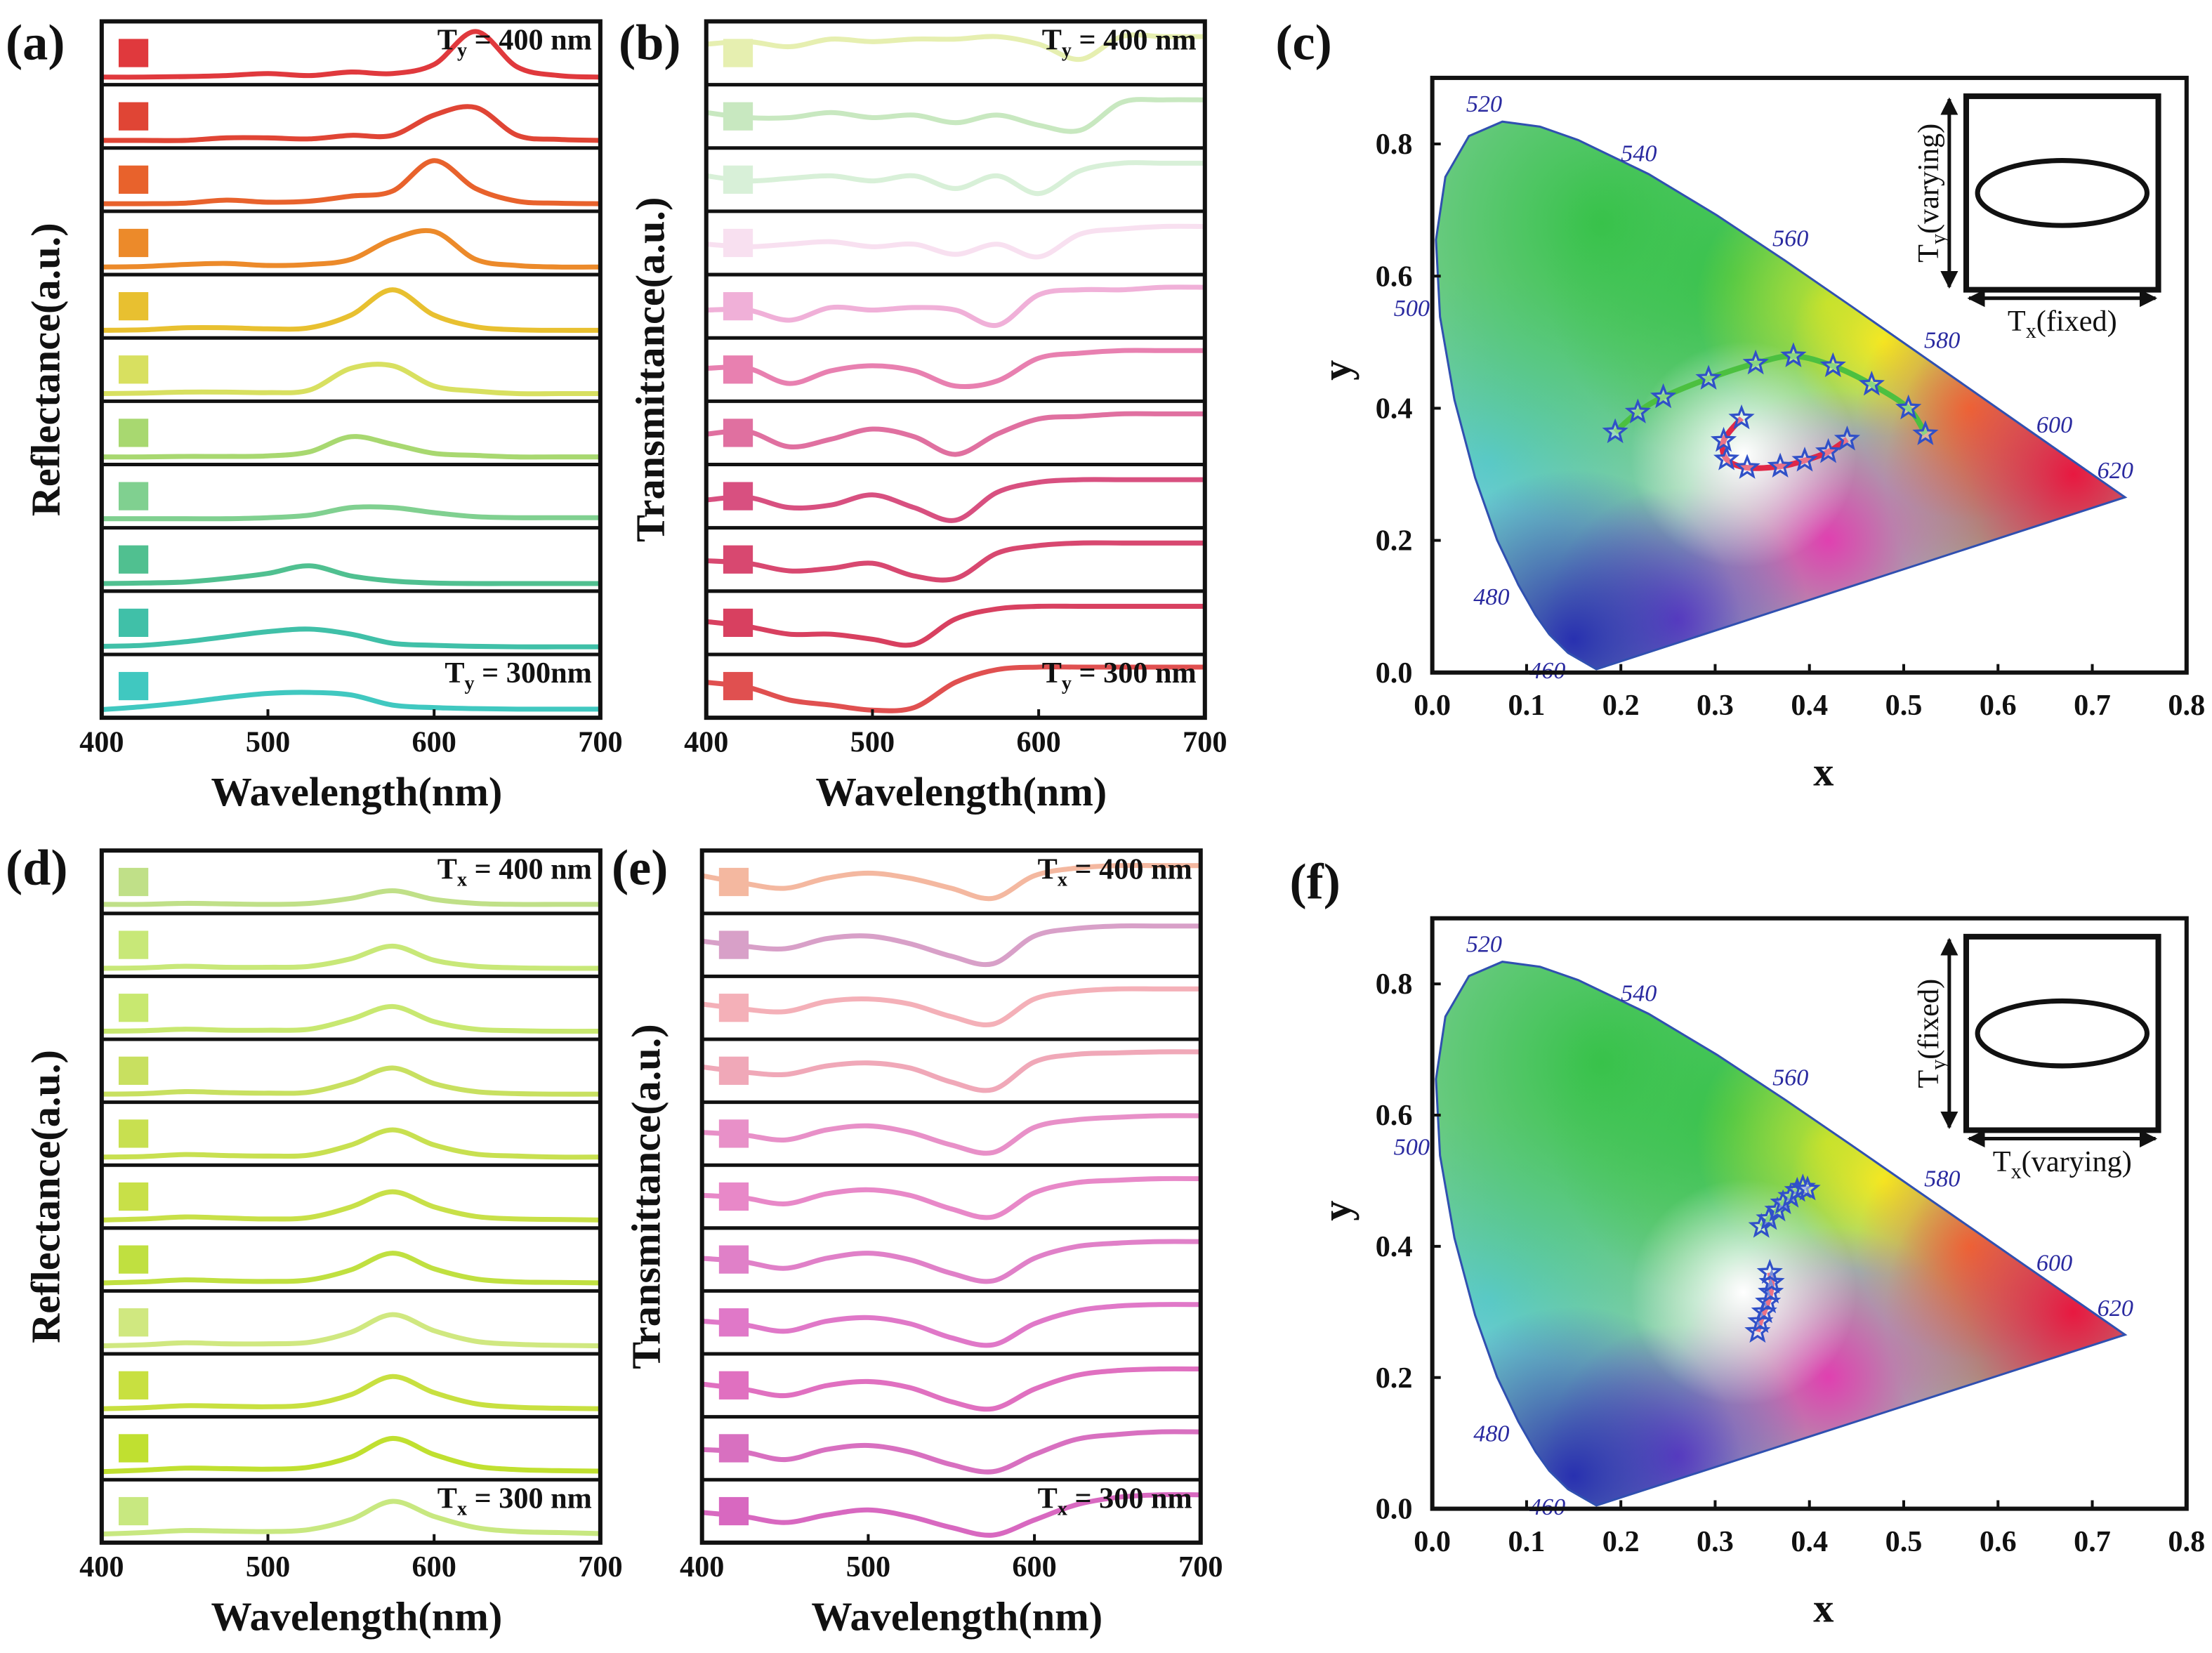  I want to click on y-axis-label: Reflectance(a.u.), so click(45, 369).